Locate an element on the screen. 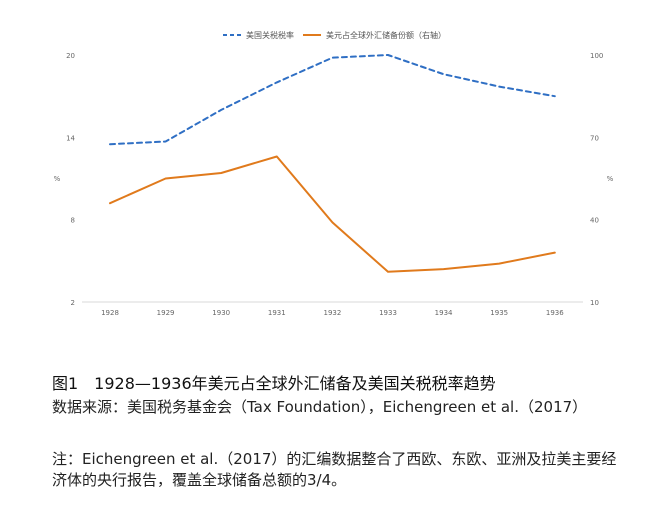  x-tick-label: 1935 is located at coordinates (499, 313).